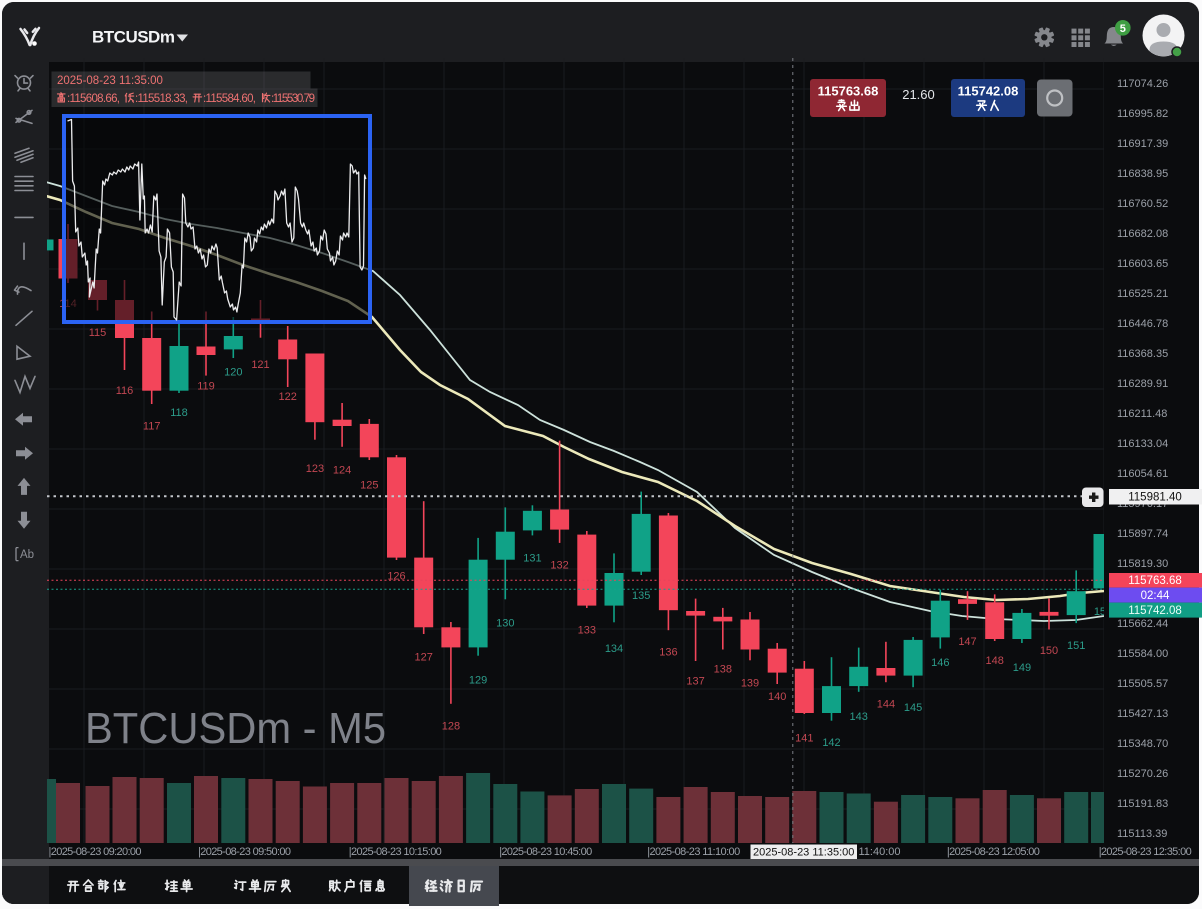 This screenshot has width=1202, height=909. Describe the element at coordinates (1142, 654) in the screenshot. I see `svg-text: 115584.00` at that location.